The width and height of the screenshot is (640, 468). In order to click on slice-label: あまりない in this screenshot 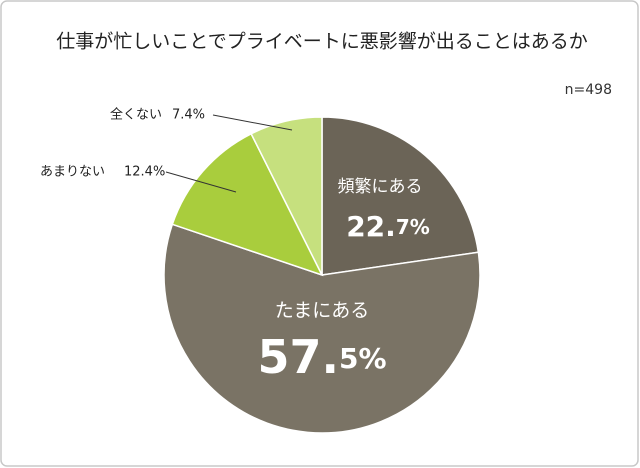, I will do `click(72, 172)`.